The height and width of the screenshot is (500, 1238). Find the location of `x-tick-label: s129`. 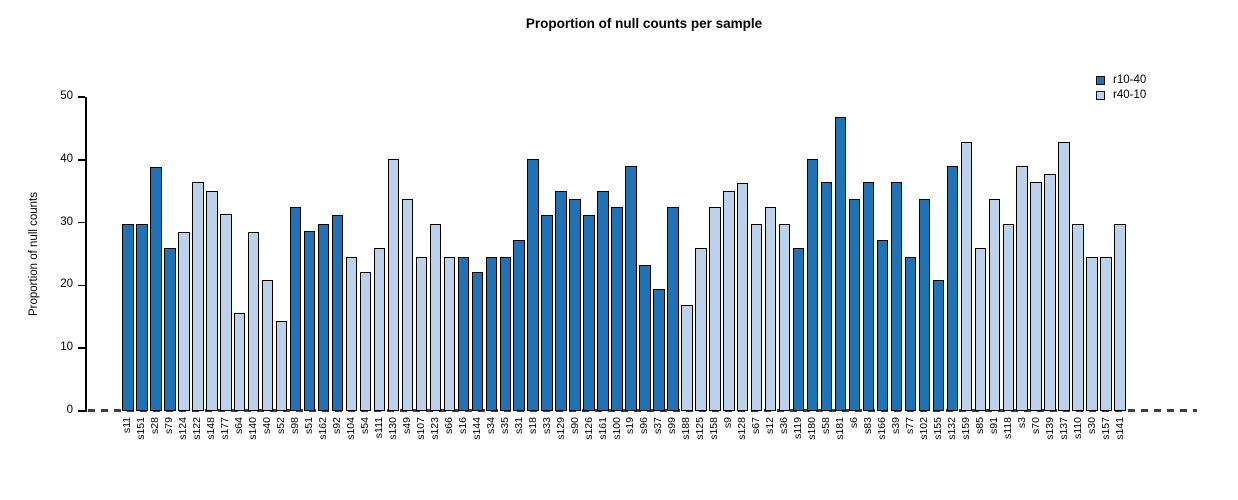

x-tick-label: s129 is located at coordinates (560, 428).